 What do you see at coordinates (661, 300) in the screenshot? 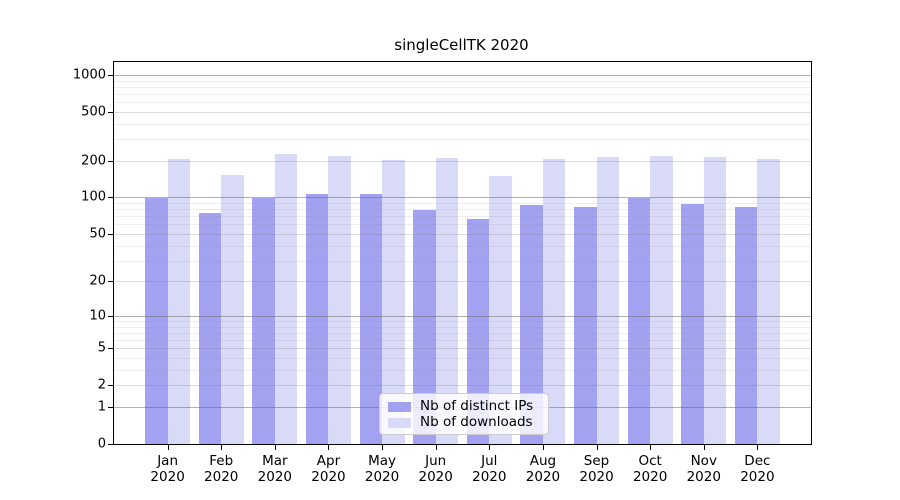
I see `bar-downloads-oct` at bounding box center [661, 300].